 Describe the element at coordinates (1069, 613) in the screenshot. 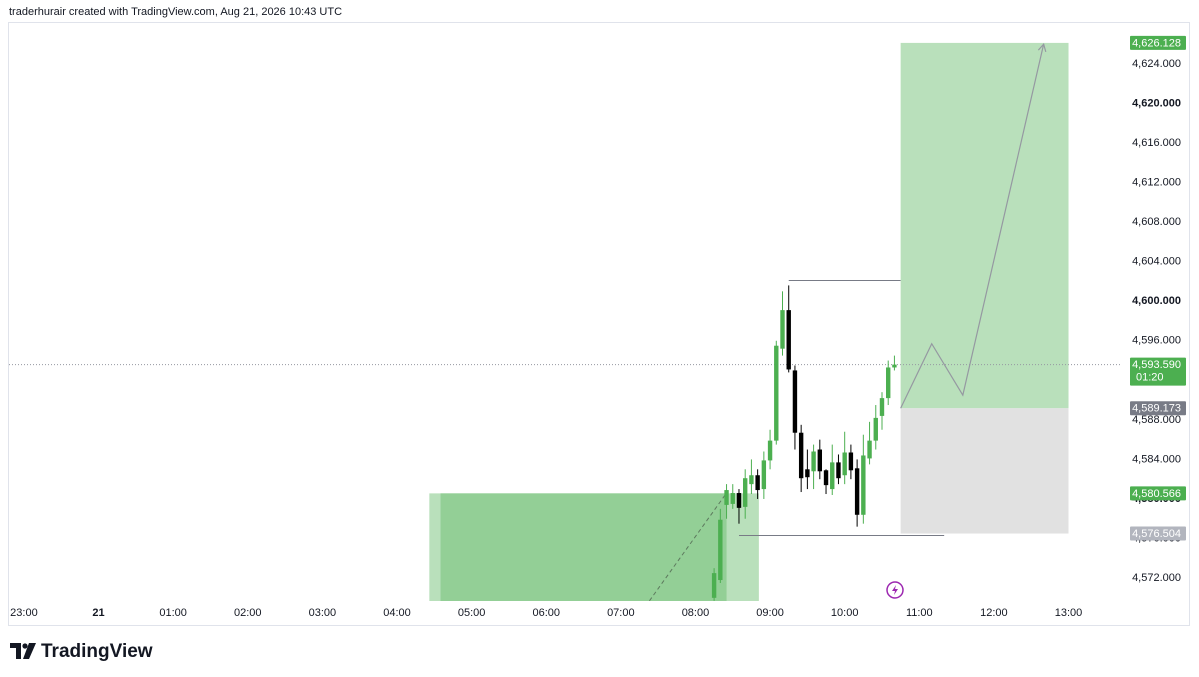

I see `x-tick-label: 13:00` at that location.